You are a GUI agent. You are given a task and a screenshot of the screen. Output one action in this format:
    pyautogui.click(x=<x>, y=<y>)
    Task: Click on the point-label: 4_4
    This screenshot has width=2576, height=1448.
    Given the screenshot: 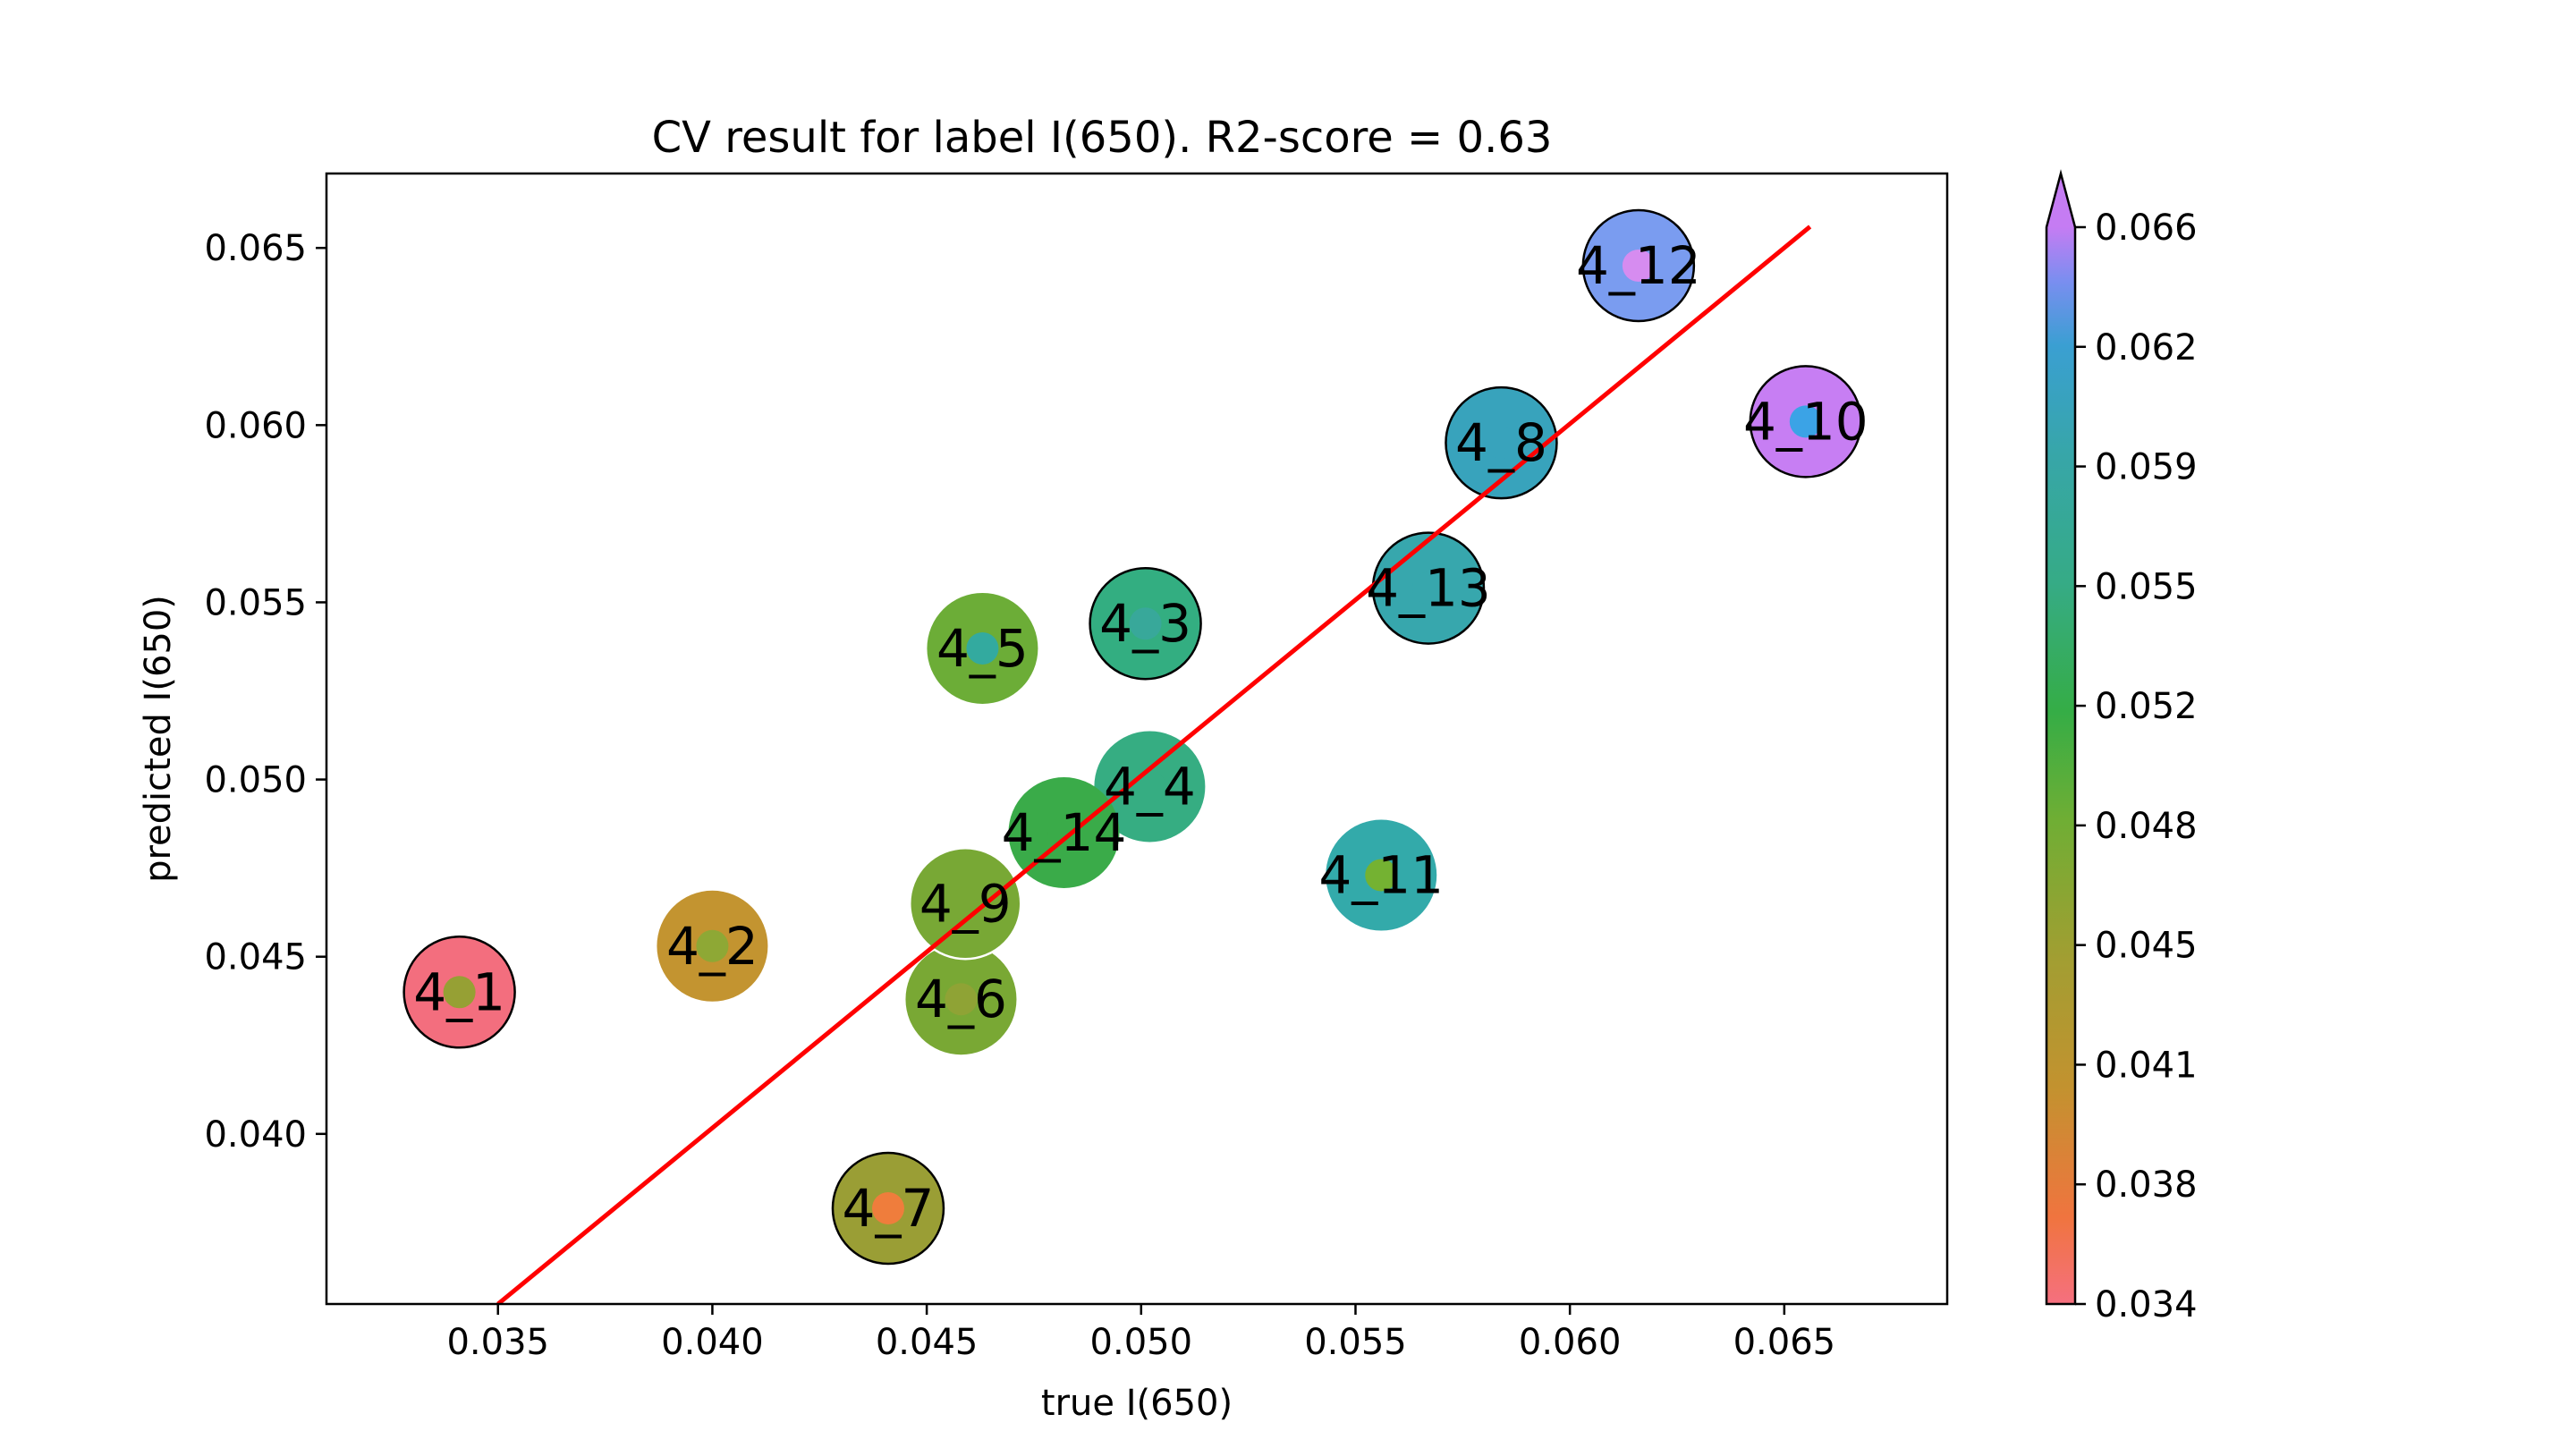 What is the action you would take?
    pyautogui.click(x=1150, y=786)
    